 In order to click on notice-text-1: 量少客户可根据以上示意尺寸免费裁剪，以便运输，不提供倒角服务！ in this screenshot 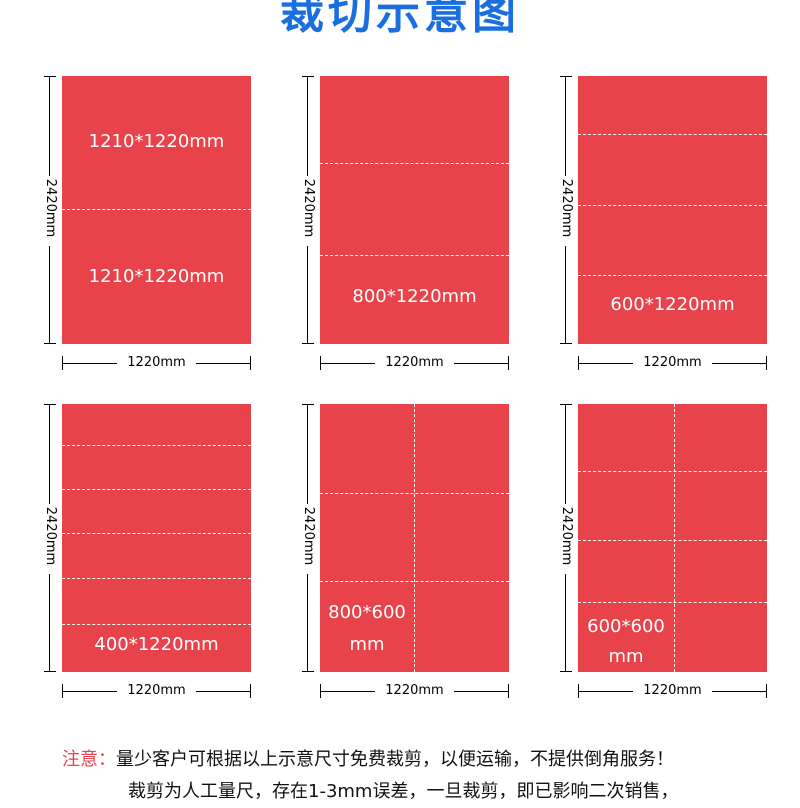, I will do `click(395, 759)`.